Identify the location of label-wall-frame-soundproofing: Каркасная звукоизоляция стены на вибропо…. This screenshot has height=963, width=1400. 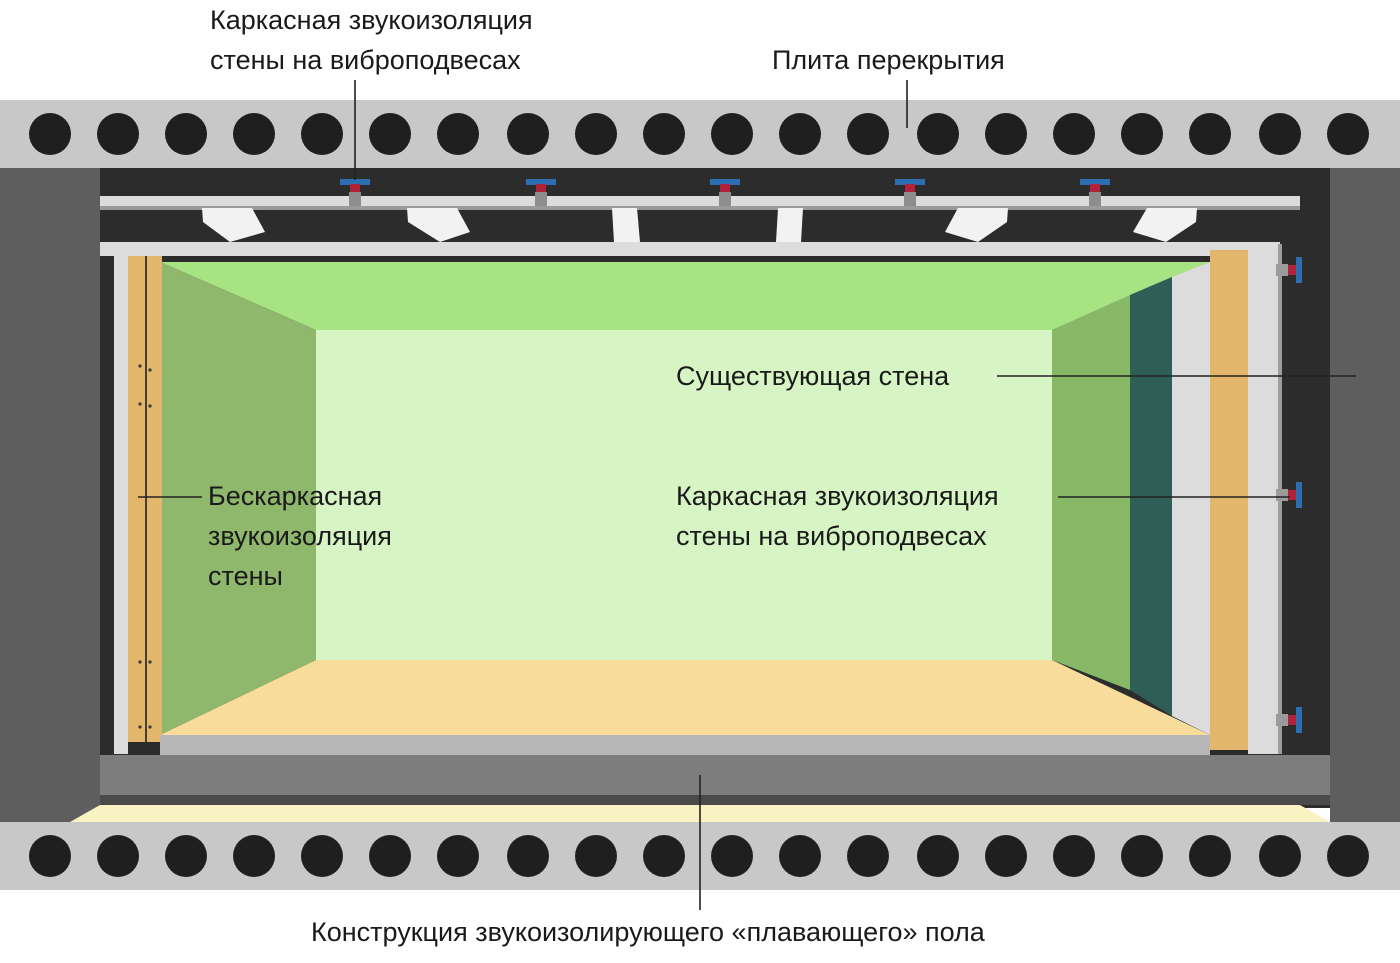
(837, 516).